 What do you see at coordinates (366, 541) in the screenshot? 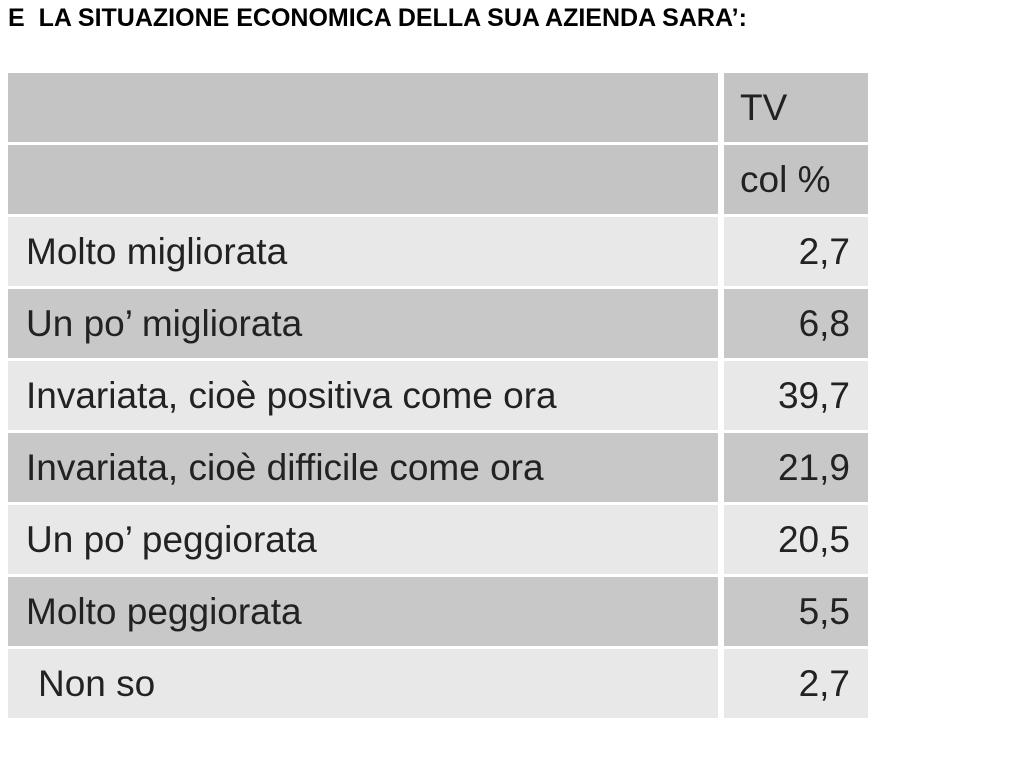
I see `row-label: Un po’ peggiorata` at bounding box center [366, 541].